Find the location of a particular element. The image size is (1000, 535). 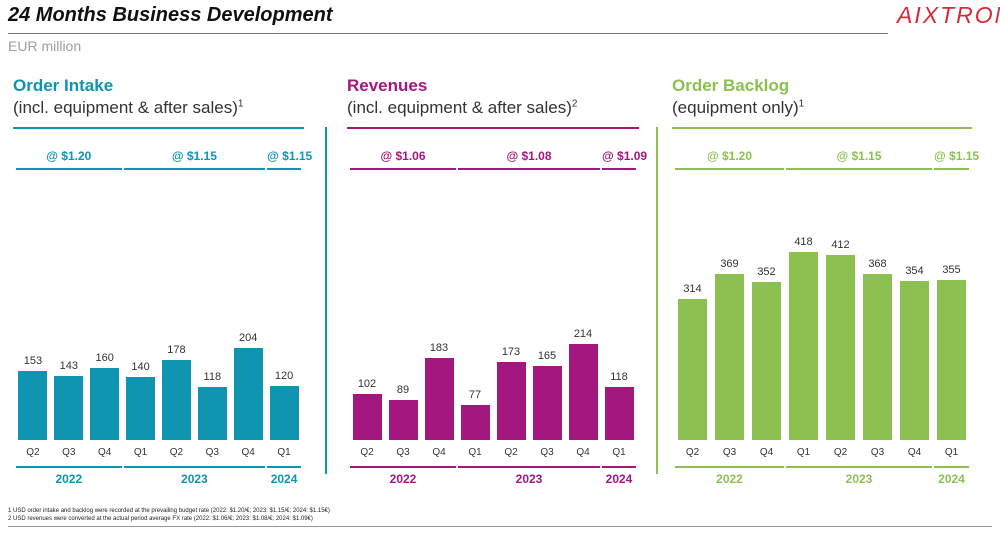

order-intake-value-label: 204 is located at coordinates (248, 338).